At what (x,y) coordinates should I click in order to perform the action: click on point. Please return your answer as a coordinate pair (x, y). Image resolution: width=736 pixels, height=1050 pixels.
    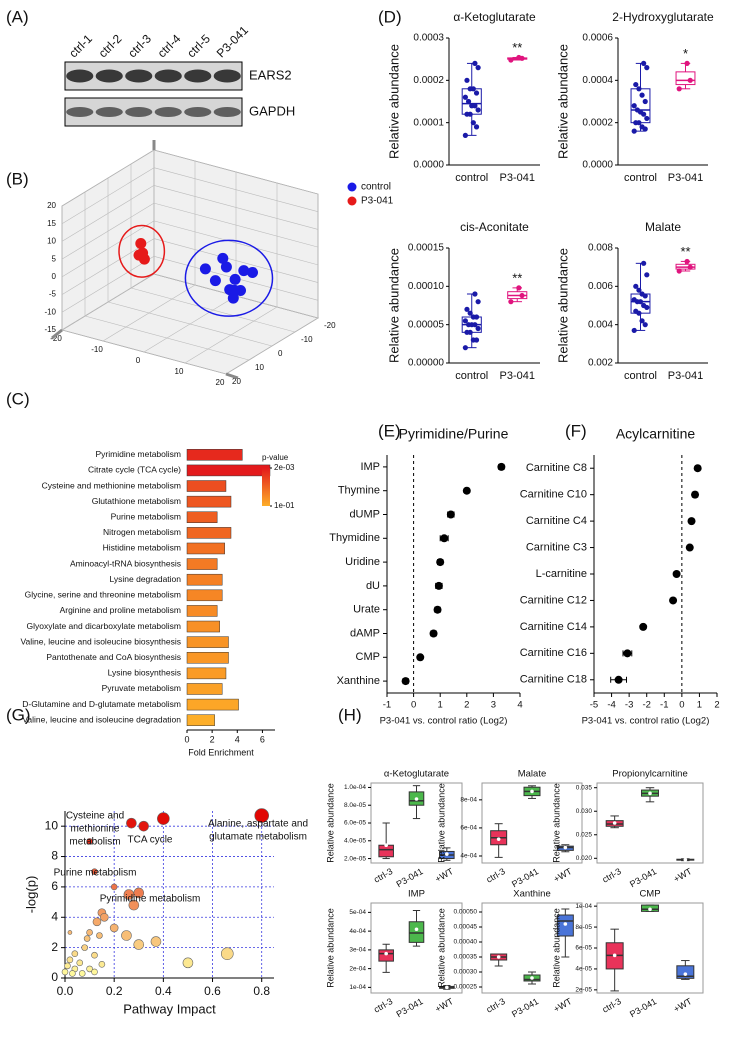
    Looking at the image, I should click on (141, 243).